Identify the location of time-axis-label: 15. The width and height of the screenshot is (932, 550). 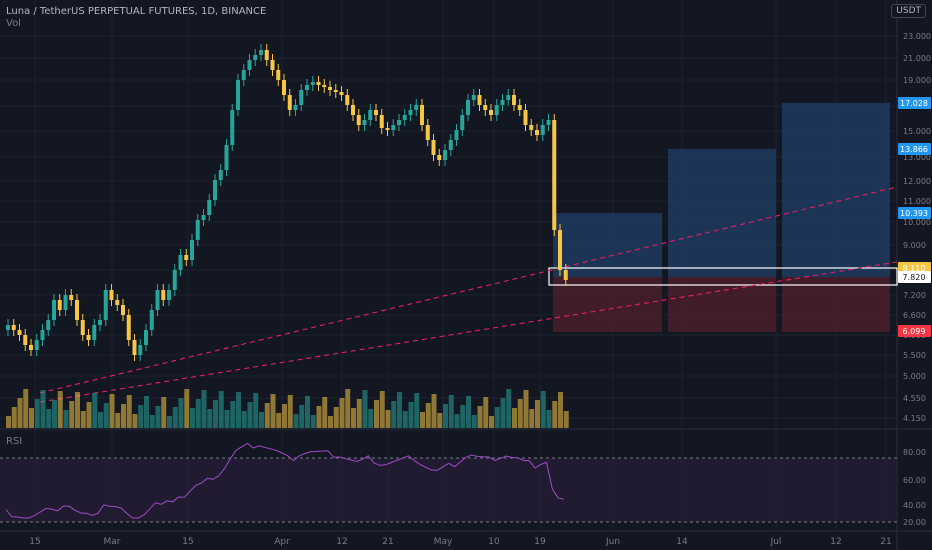
(34, 542).